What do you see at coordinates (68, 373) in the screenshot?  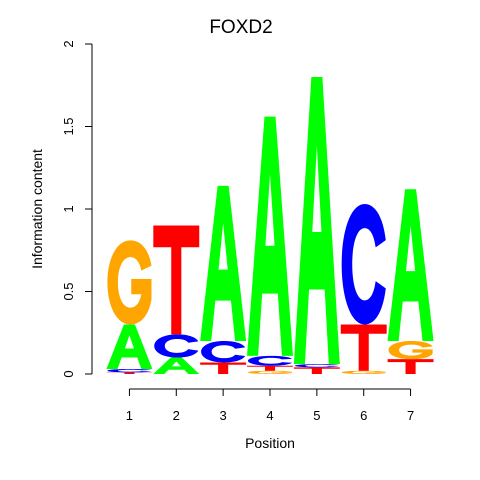 I see `y-tick-label: 0` at bounding box center [68, 373].